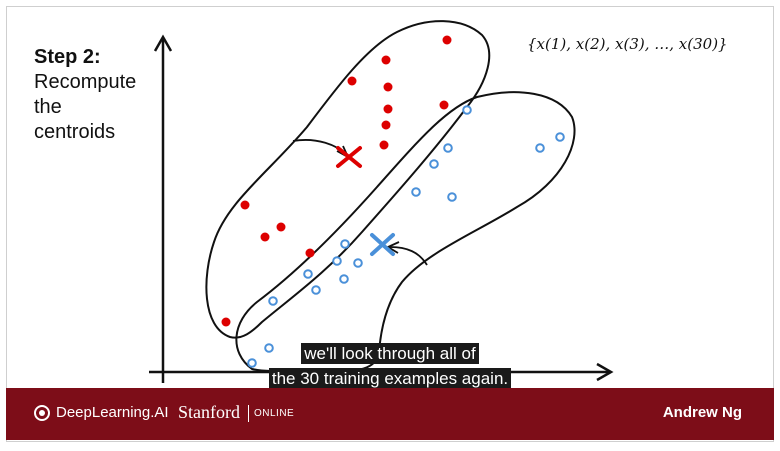 The width and height of the screenshot is (780, 451). I want to click on author-name: Andrew Ng, so click(702, 412).